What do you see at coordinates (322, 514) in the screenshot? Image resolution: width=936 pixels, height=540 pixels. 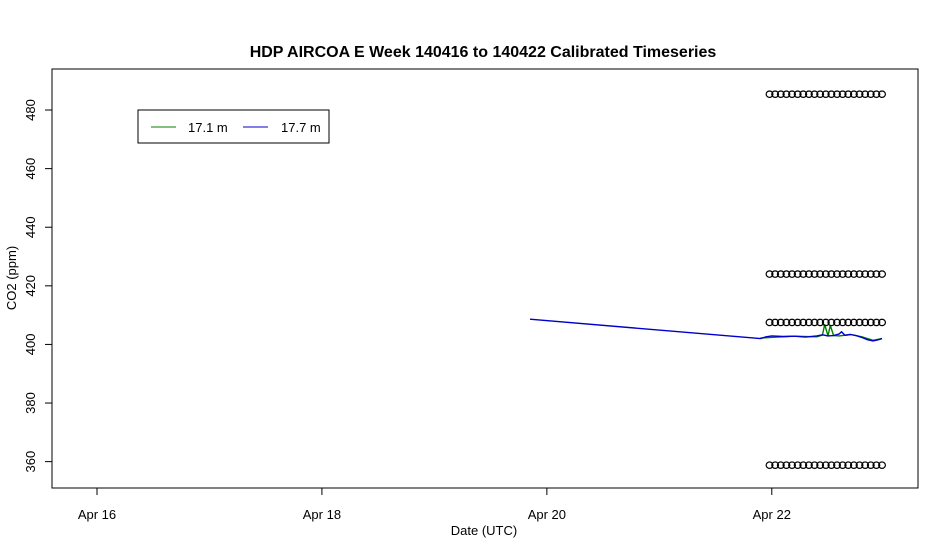 I see `x-tick-label: Apr 18` at bounding box center [322, 514].